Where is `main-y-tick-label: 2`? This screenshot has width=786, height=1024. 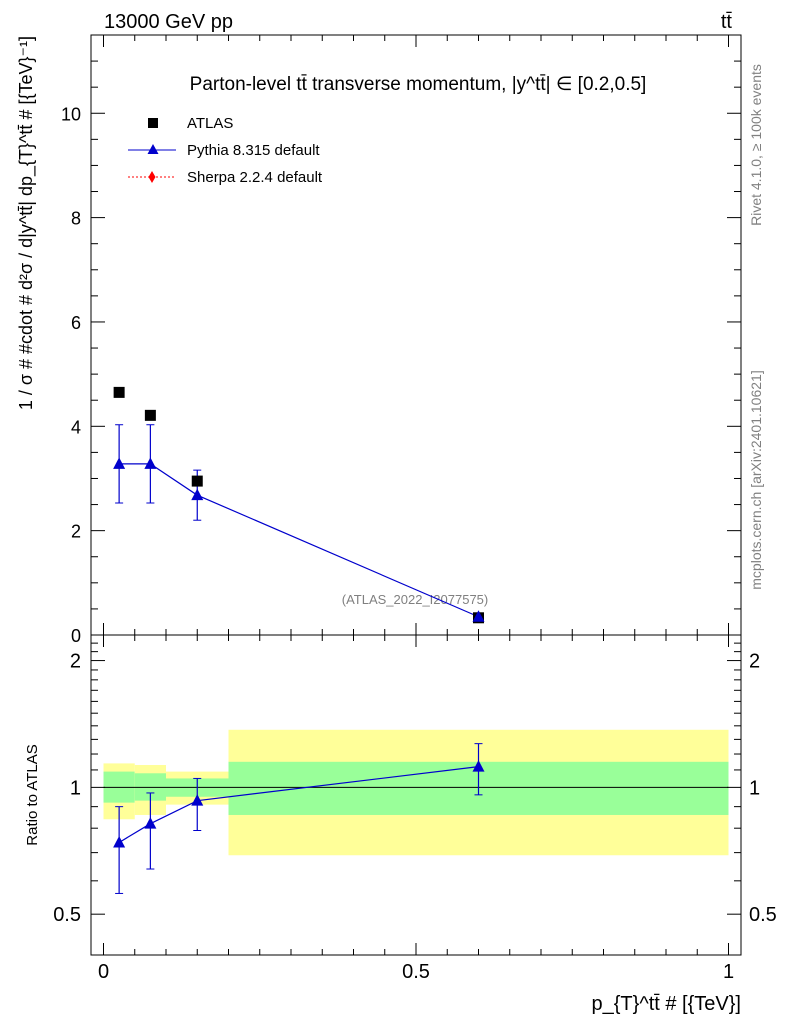 main-y-tick-label: 2 is located at coordinates (76, 532).